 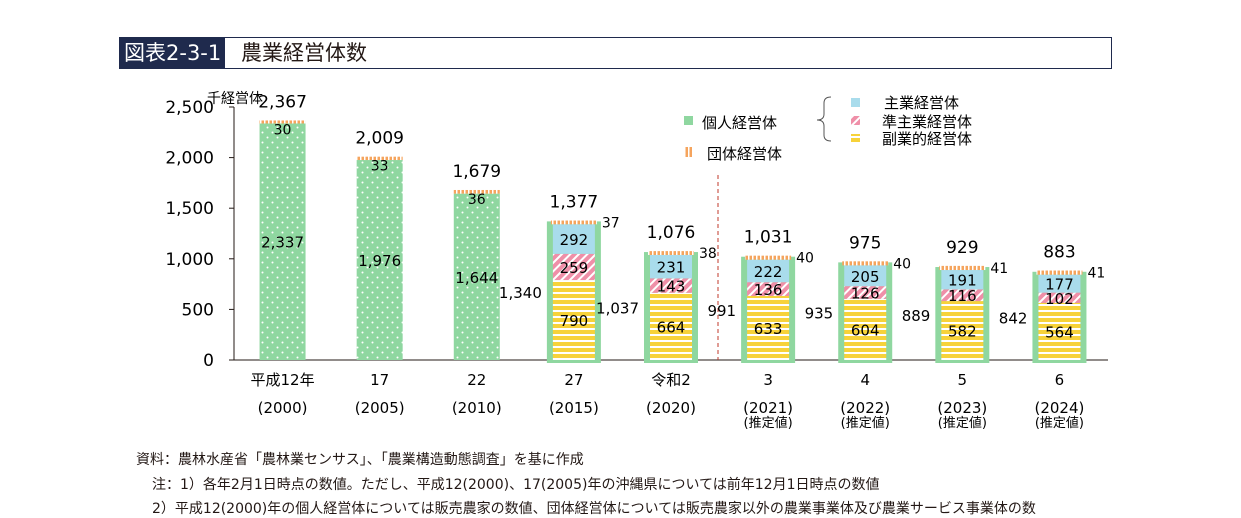 What do you see at coordinates (916, 316) in the screenshot?
I see `kojin-total-label: 889` at bounding box center [916, 316].